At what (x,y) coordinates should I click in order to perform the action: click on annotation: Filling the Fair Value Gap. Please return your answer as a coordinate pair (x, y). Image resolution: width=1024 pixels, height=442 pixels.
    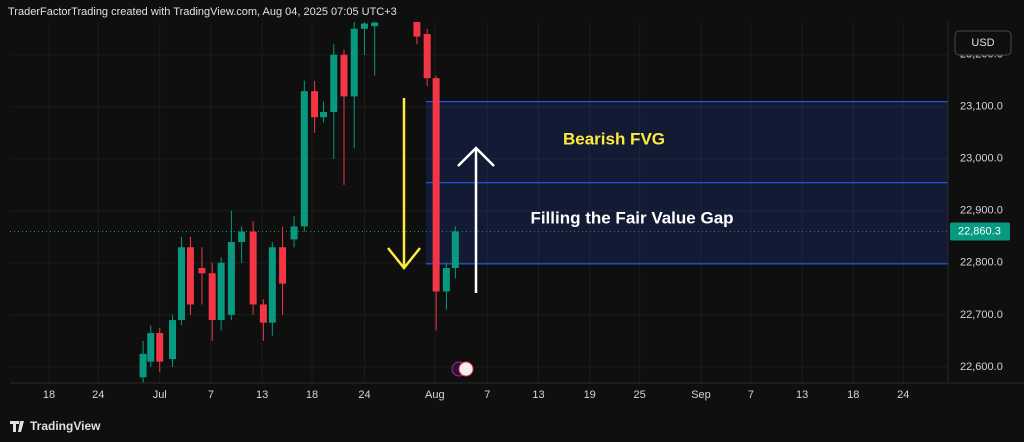
    Looking at the image, I should click on (631, 217).